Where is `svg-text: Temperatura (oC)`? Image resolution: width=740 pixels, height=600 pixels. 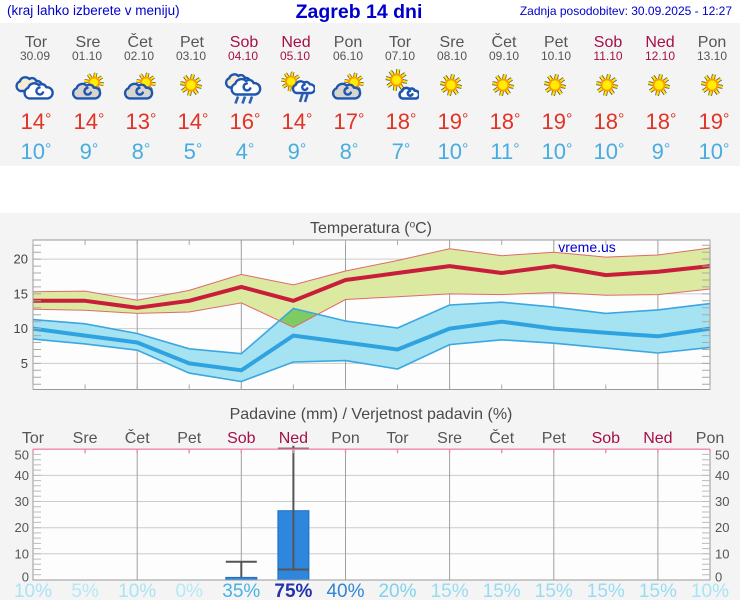 svg-text: Temperatura (oC) is located at coordinates (371, 229).